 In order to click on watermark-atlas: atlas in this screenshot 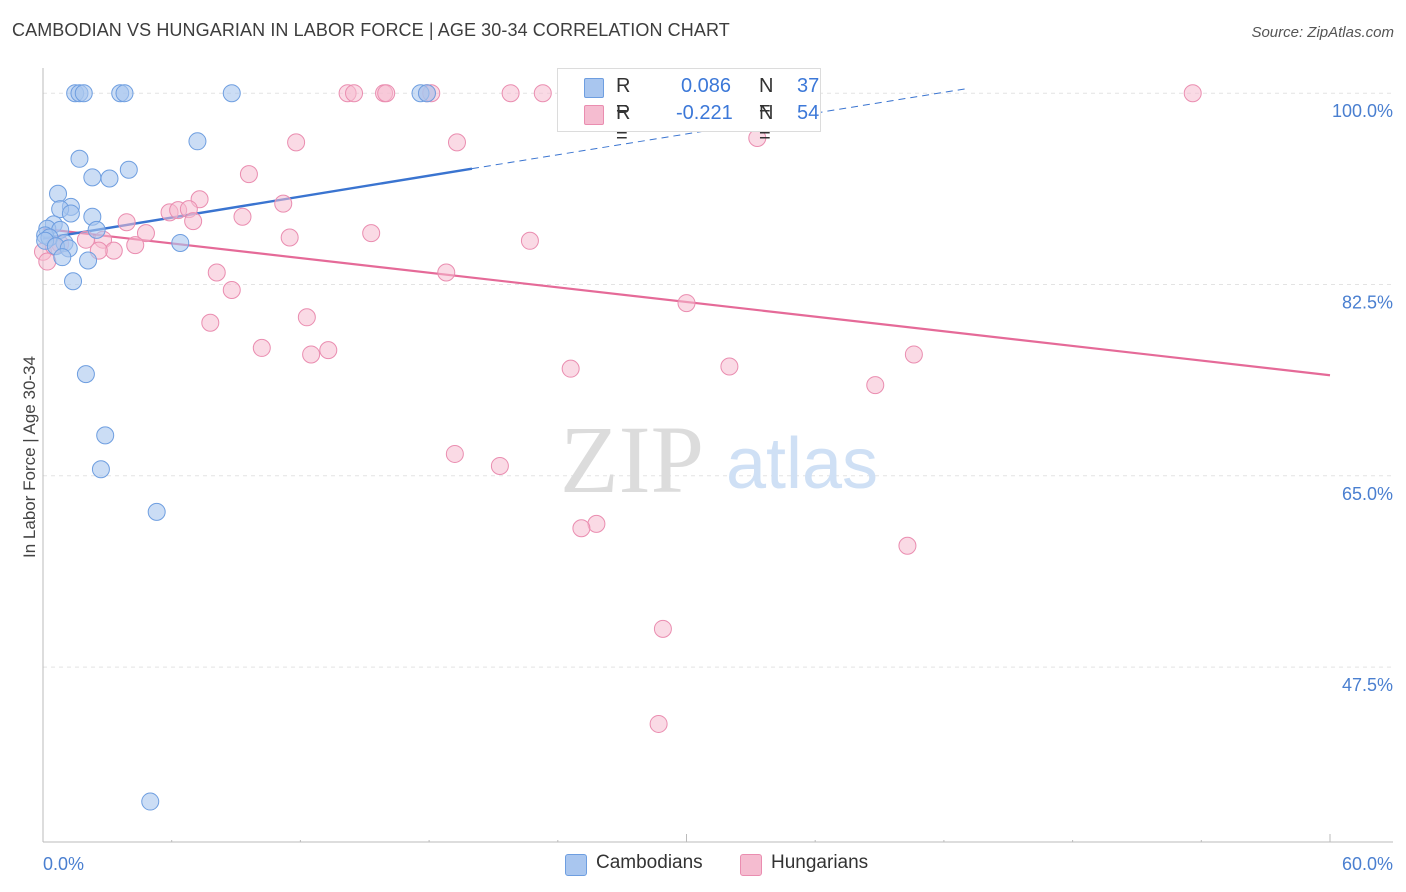, I will do `click(802, 464)`.